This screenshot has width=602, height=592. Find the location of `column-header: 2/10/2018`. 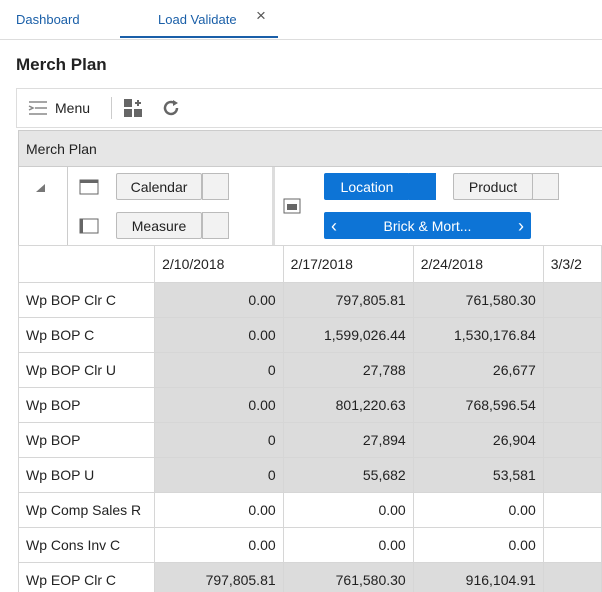

column-header: 2/10/2018 is located at coordinates (219, 264).